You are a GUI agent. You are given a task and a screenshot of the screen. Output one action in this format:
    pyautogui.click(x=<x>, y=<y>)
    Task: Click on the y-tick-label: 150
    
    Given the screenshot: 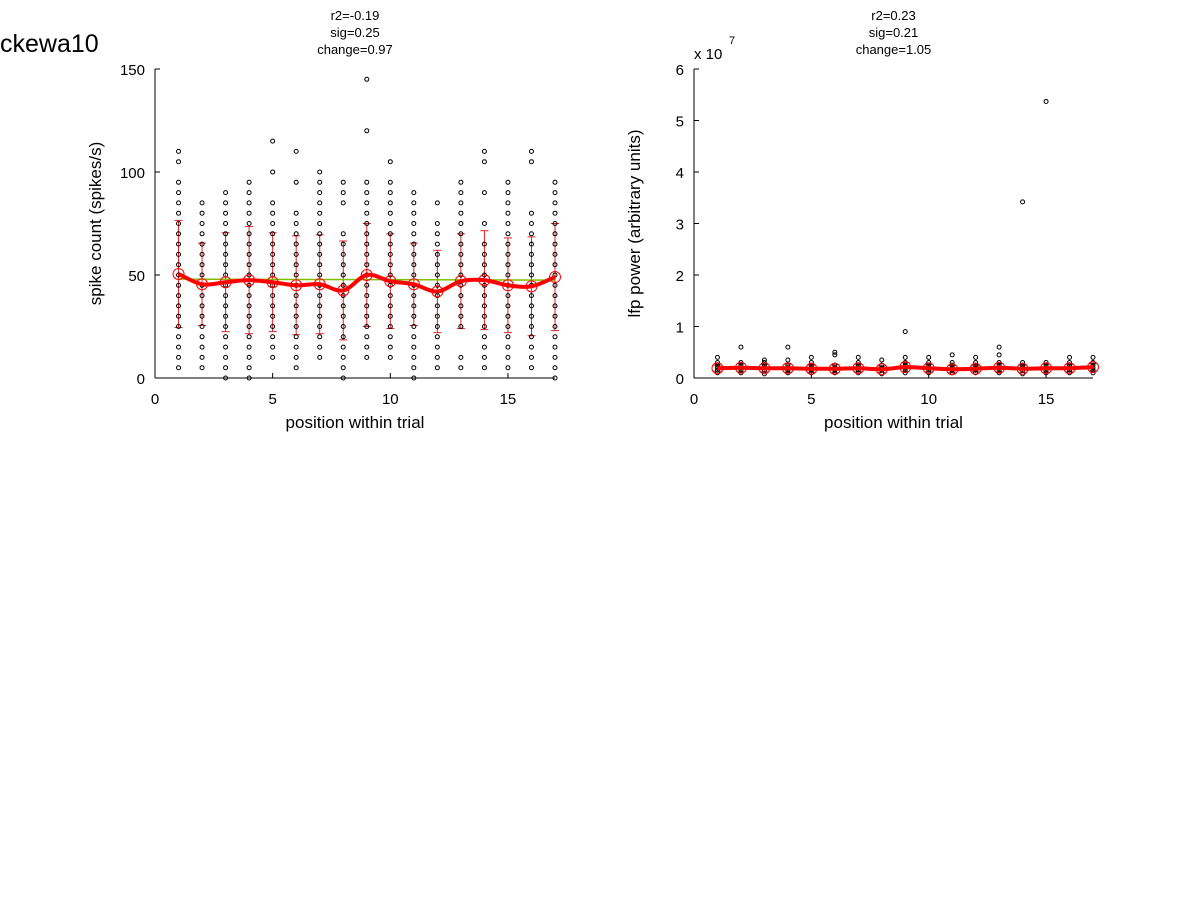 What is the action you would take?
    pyautogui.click(x=132, y=70)
    